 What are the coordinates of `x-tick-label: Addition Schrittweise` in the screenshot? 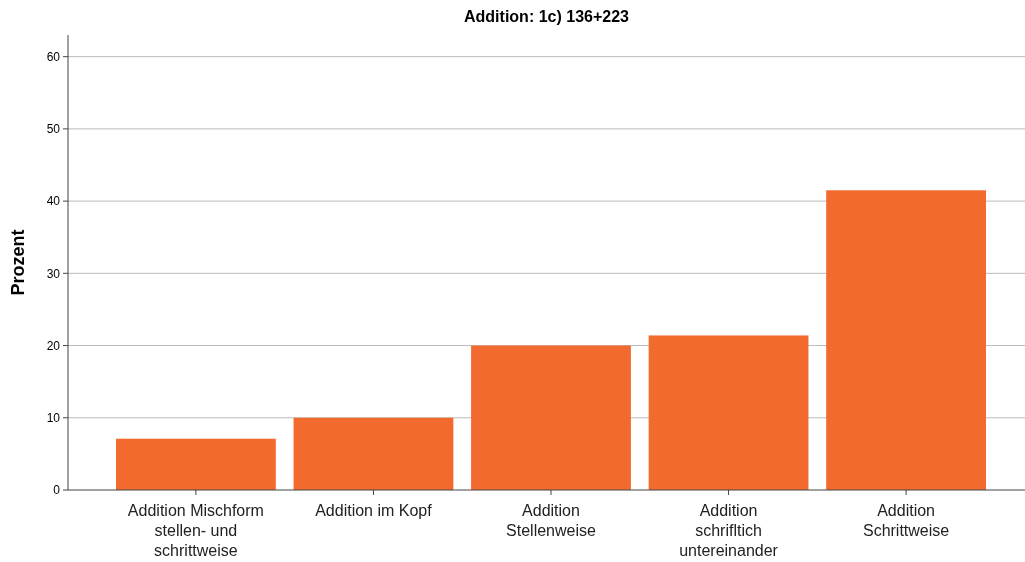 It's located at (906, 520).